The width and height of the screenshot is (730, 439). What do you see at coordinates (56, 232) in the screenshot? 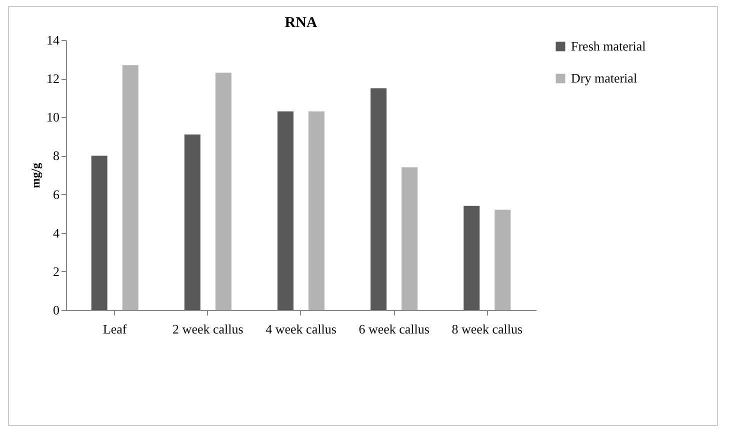
I see `y-tick-label: 4` at bounding box center [56, 232].